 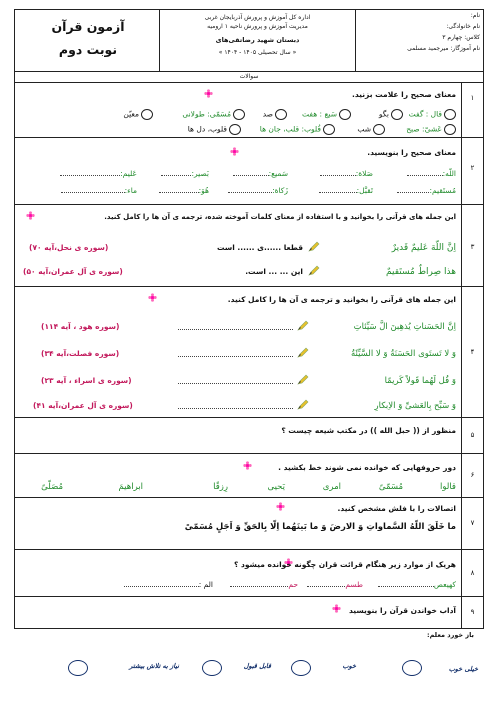 I want to click on name-label: نام:, so click(x=475, y=15).